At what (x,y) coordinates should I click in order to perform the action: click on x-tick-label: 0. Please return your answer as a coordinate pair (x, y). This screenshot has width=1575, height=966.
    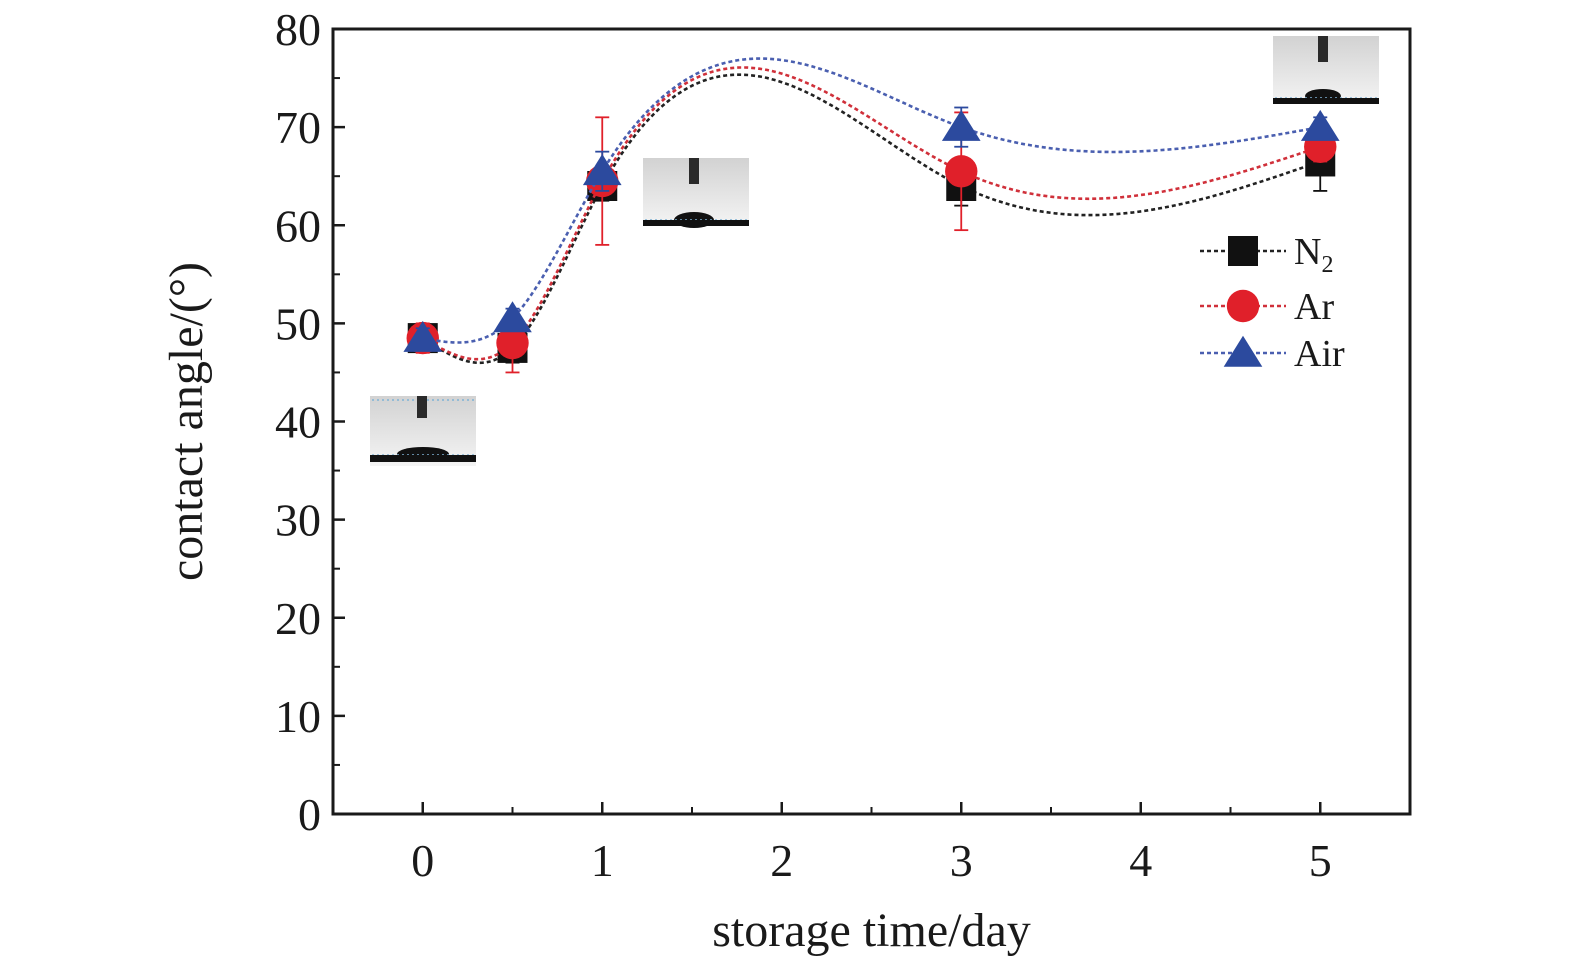
    Looking at the image, I should click on (422, 860).